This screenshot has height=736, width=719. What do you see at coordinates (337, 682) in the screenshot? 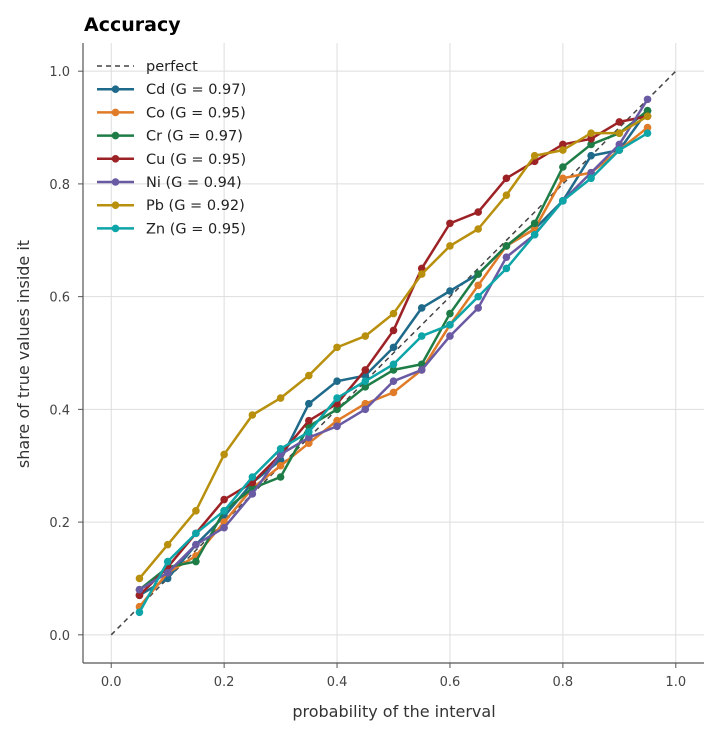
I see `x-tick-label: 0.4` at bounding box center [337, 682].